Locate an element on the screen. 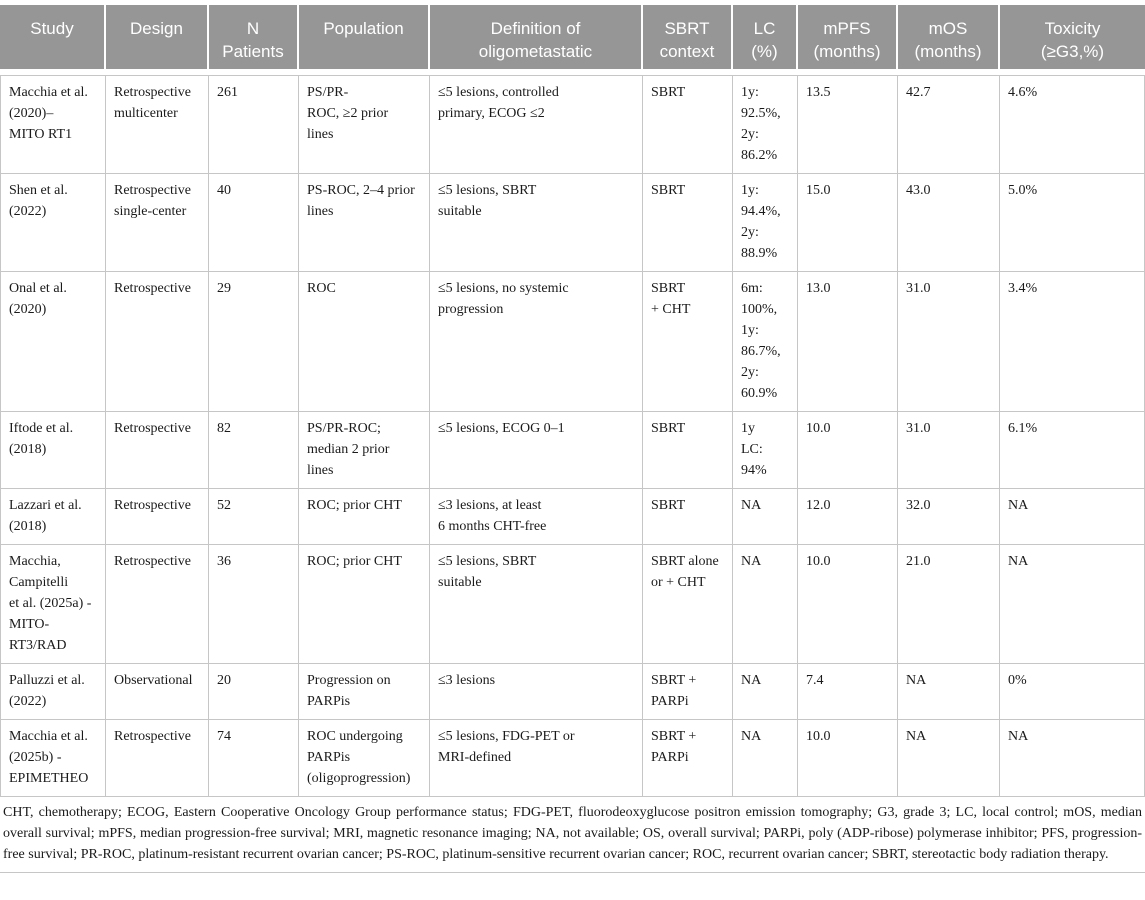 This screenshot has height=900, width=1145. cell-study: Onal et al. (2020) is located at coordinates (53, 342).